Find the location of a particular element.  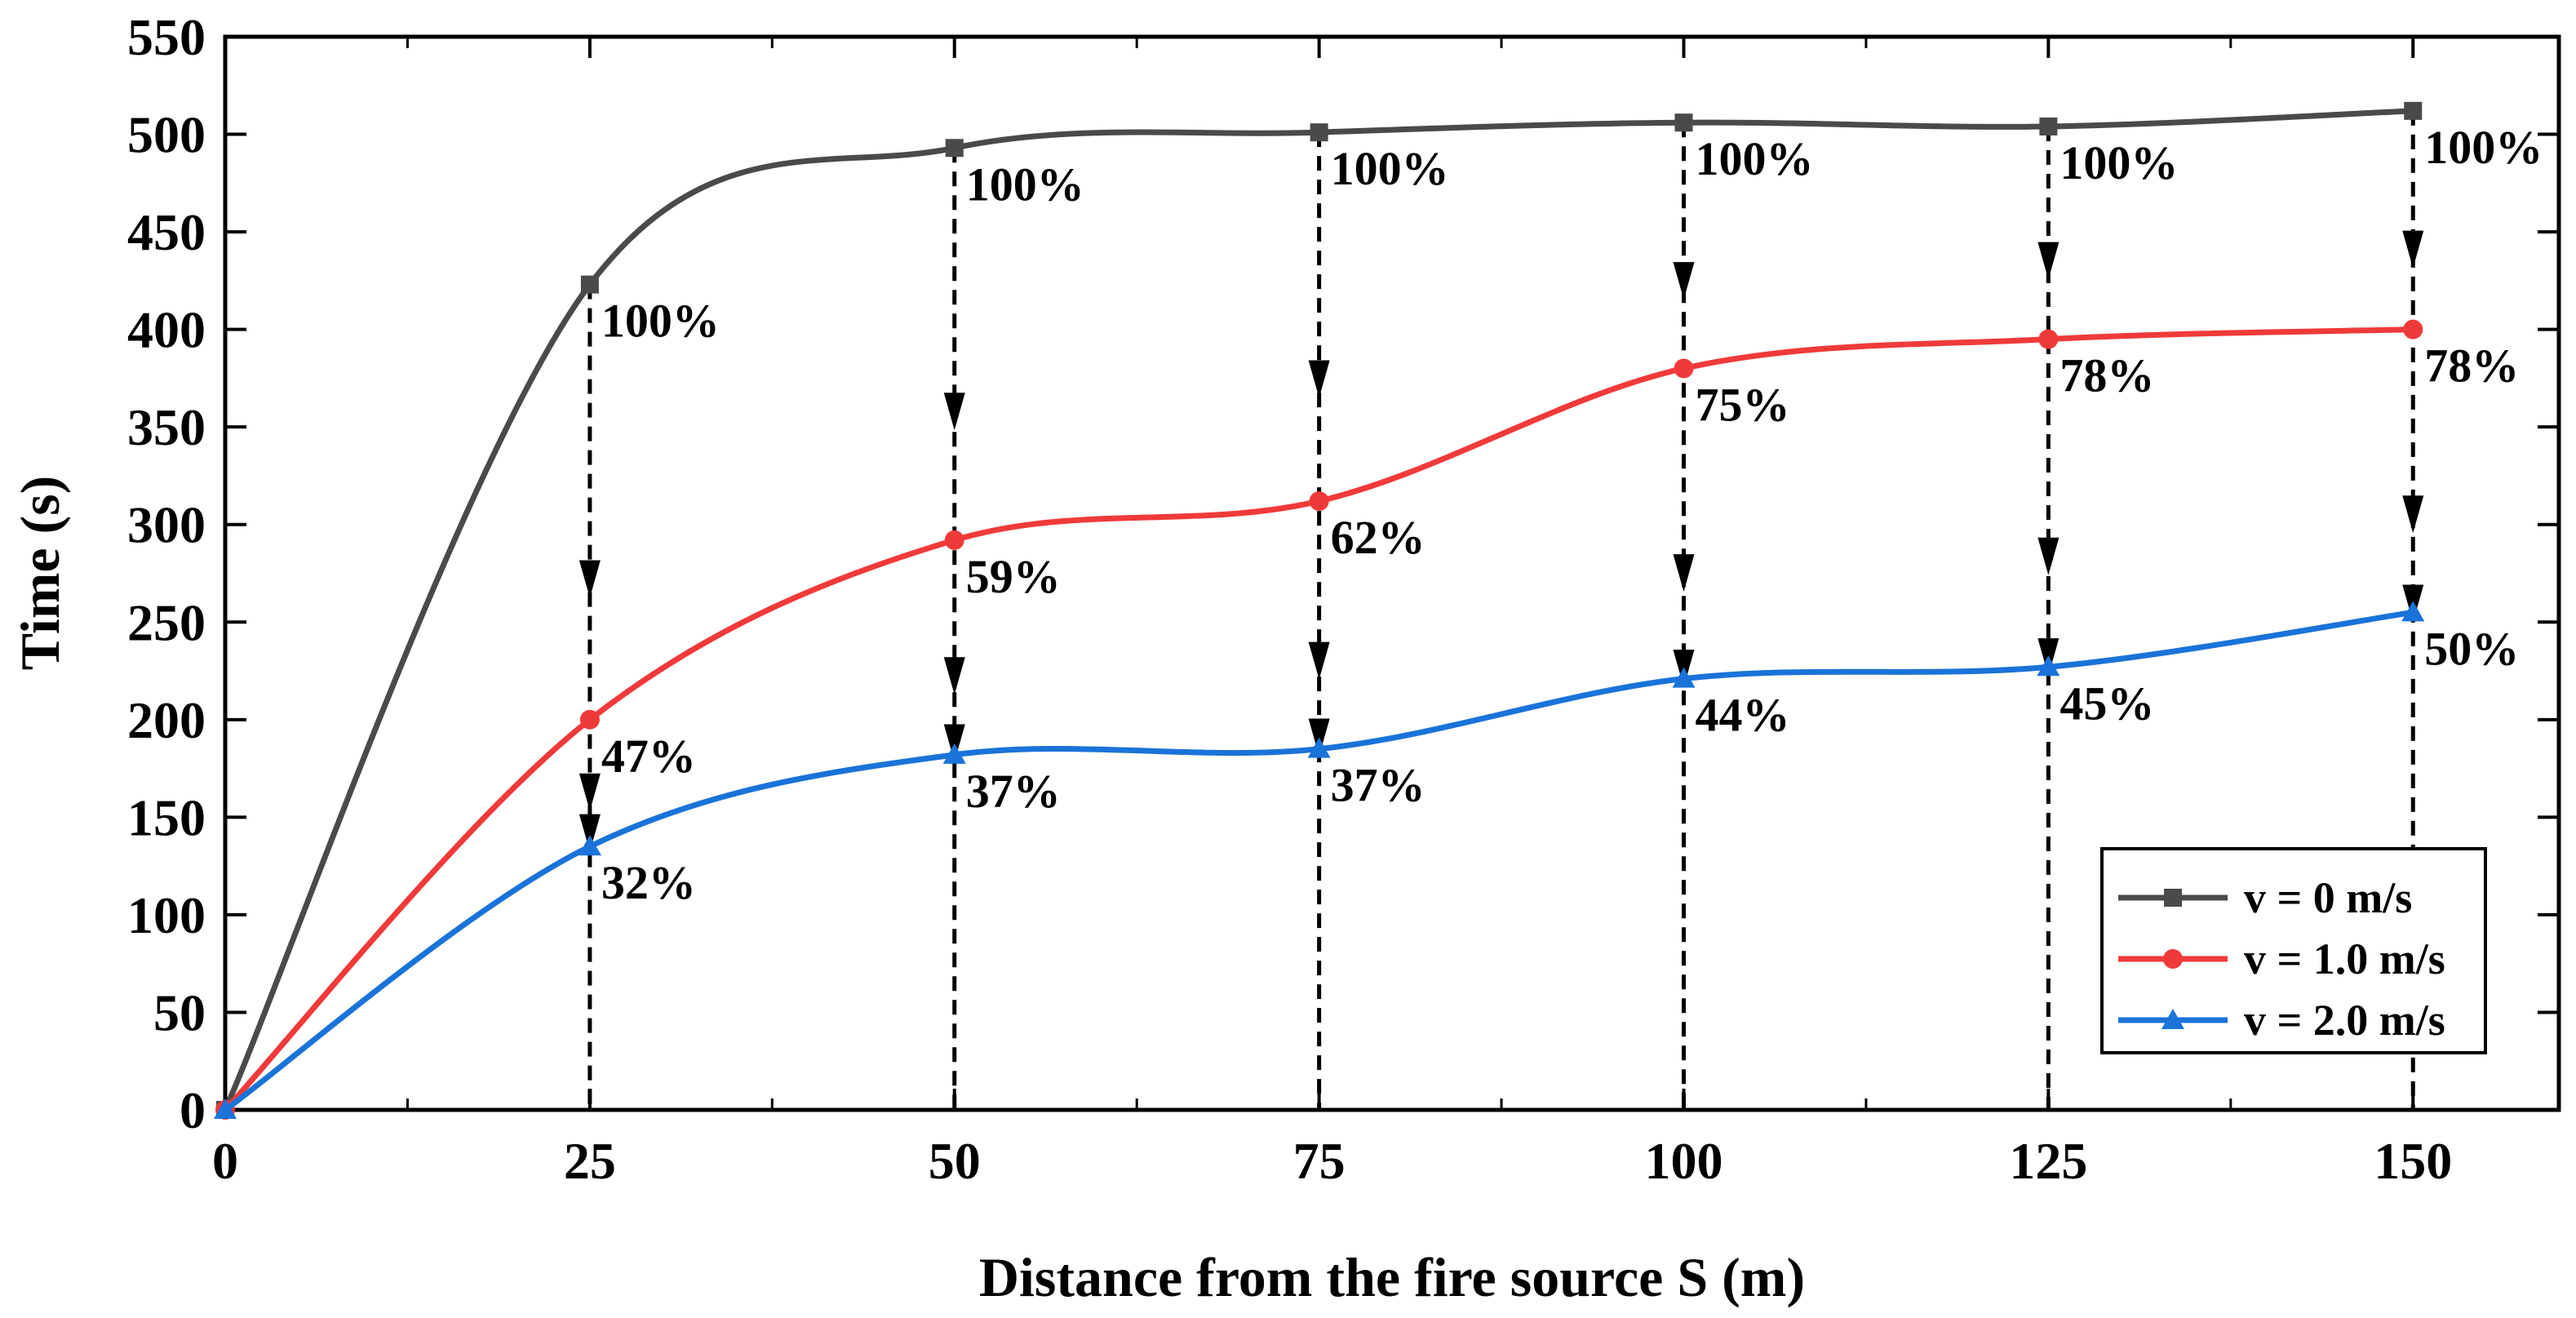

legend-label: v = 2.0 m/s is located at coordinates (2344, 1020).